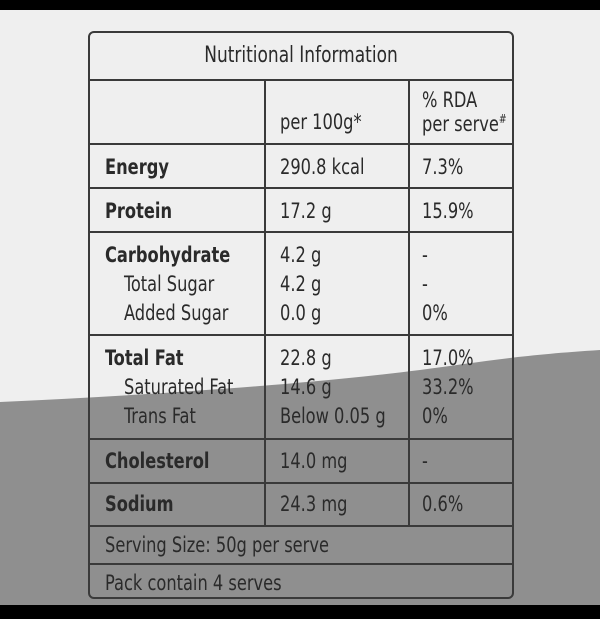 This screenshot has height=619, width=600. I want to click on pack-contents-text: Pack contain 4 serves, so click(193, 583).